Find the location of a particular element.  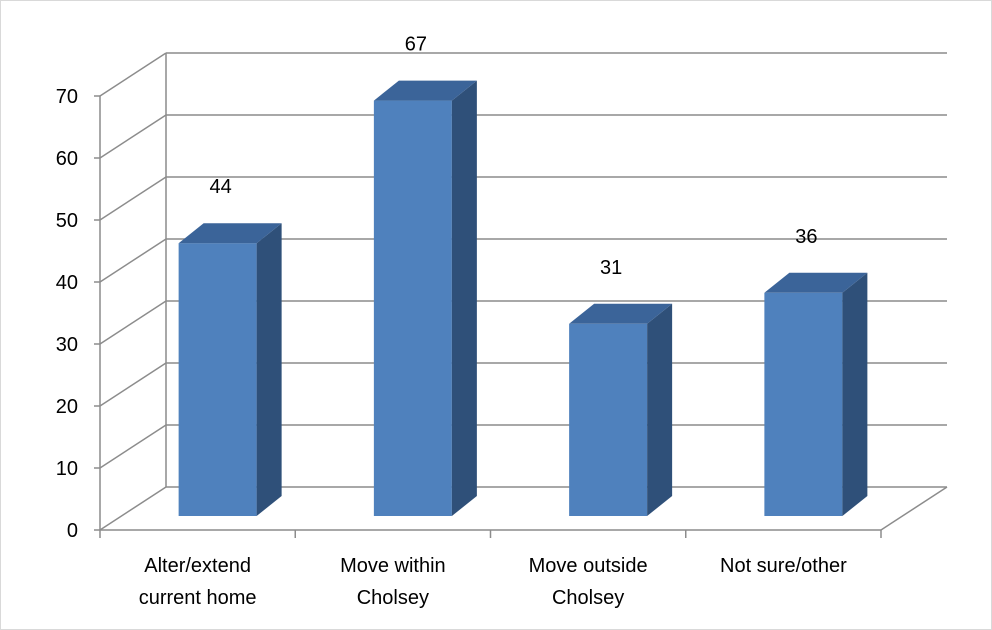

x-tick-label: Not sure/other is located at coordinates (783, 566).